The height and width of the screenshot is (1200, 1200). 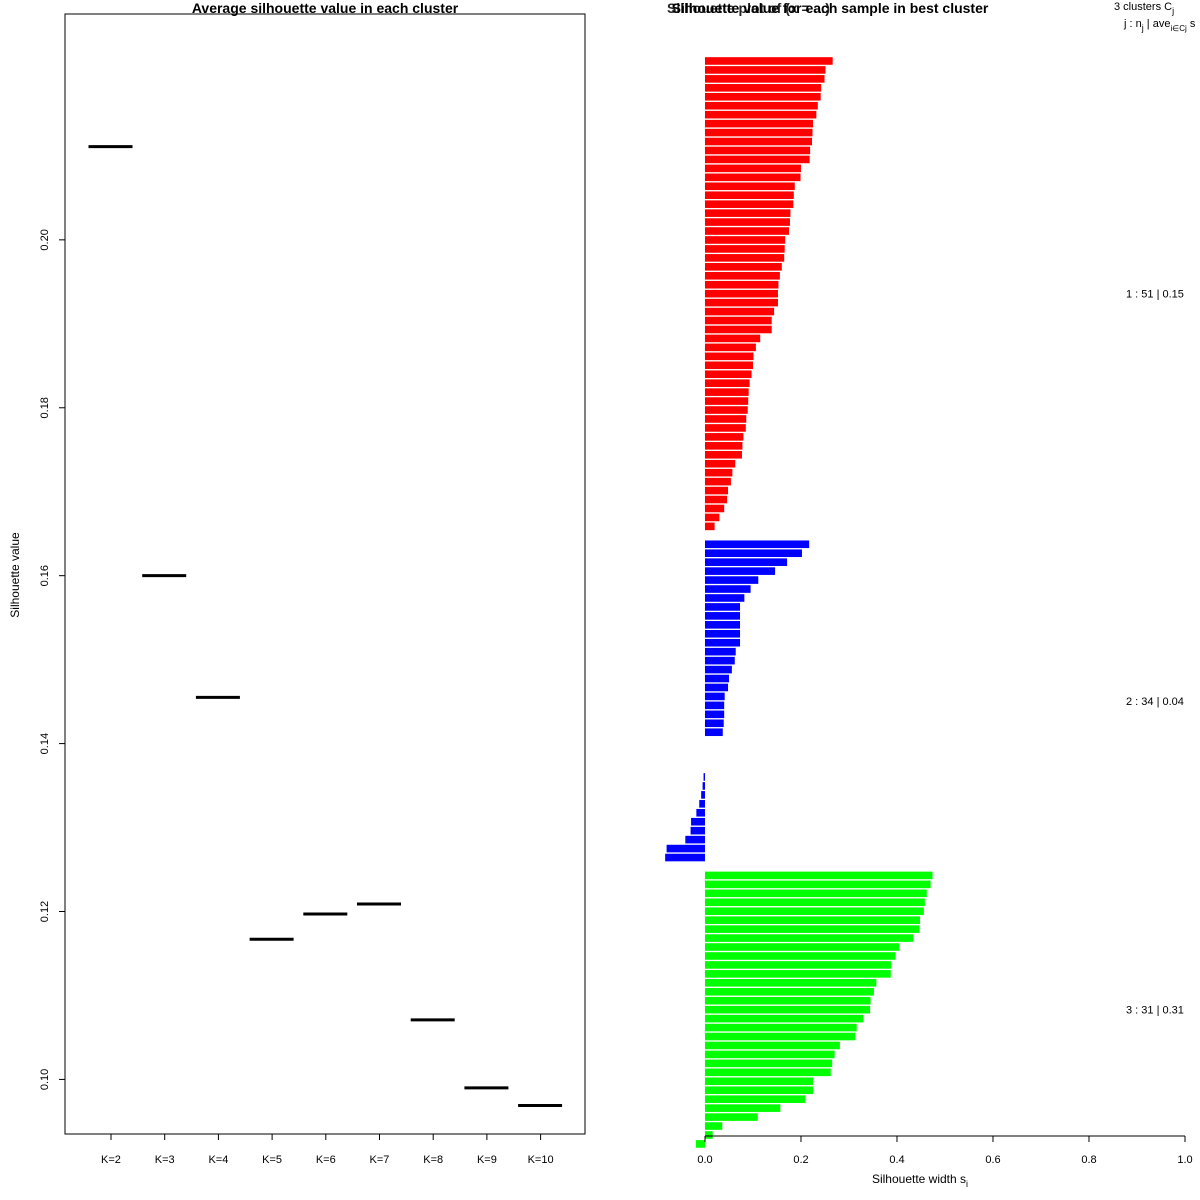 What do you see at coordinates (1088, 1160) in the screenshot?
I see `right-x-tick-label: 0.8` at bounding box center [1088, 1160].